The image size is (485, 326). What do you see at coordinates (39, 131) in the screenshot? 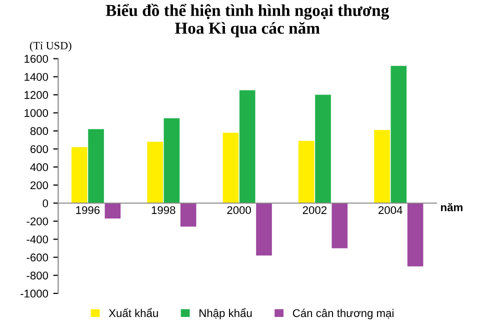
I see `y-tick-label: 800` at bounding box center [39, 131].